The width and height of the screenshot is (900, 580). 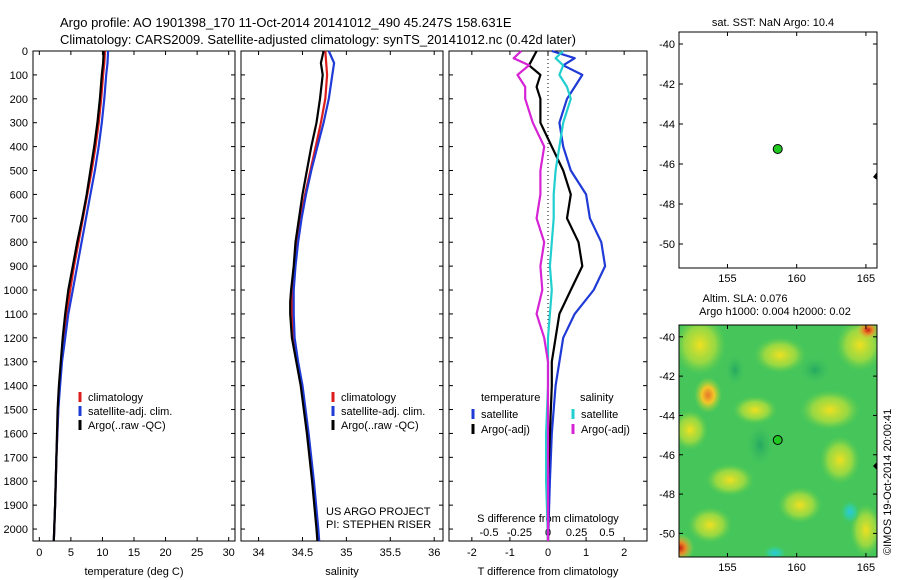 I want to click on x-tick-label: 34.5, so click(x=302, y=553).